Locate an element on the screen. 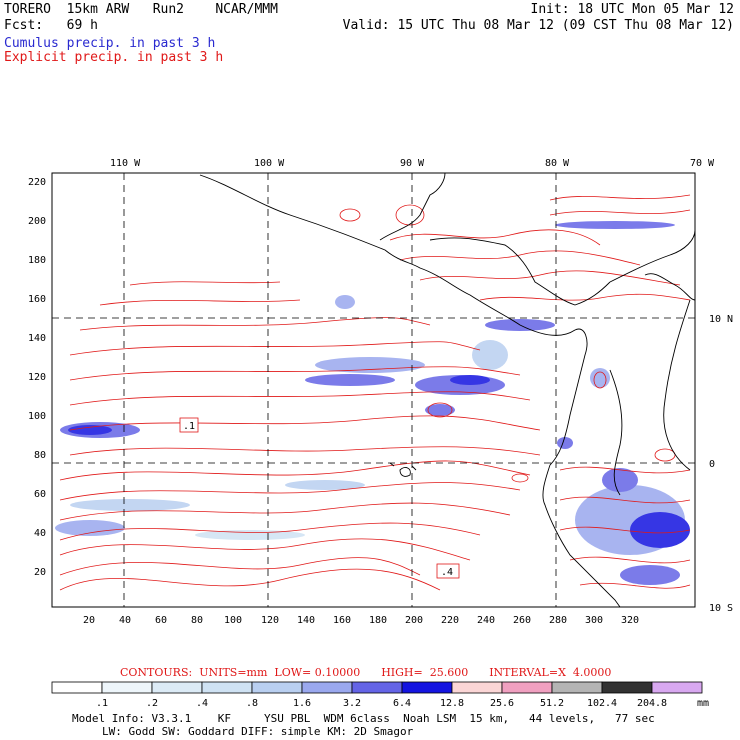  latitude-labels: 10 N 0 10 S is located at coordinates (721, 464).